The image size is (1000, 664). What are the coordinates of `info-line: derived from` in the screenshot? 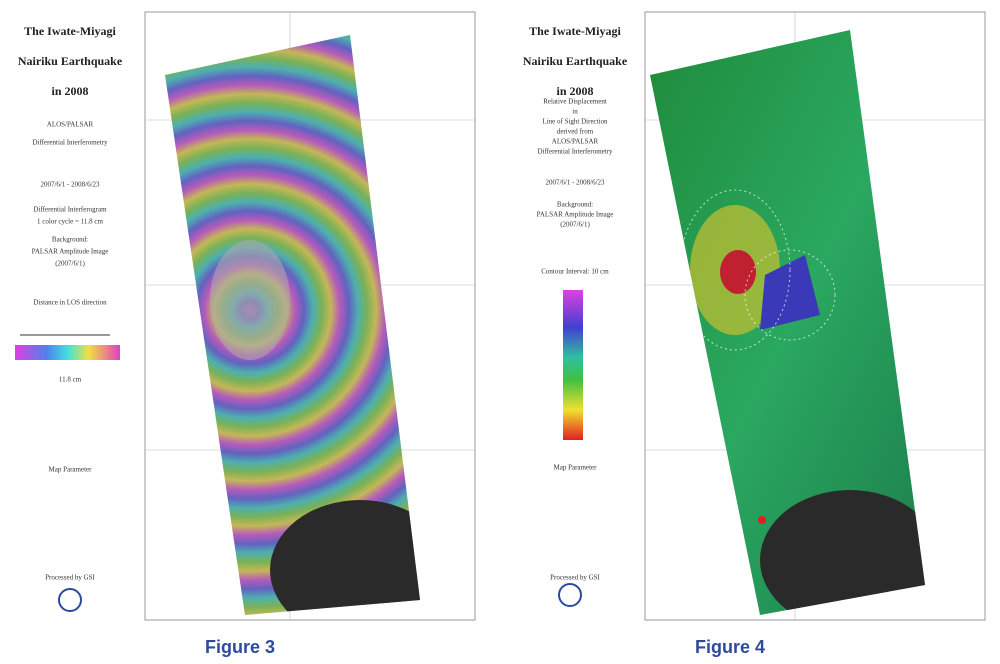 It's located at (575, 132).